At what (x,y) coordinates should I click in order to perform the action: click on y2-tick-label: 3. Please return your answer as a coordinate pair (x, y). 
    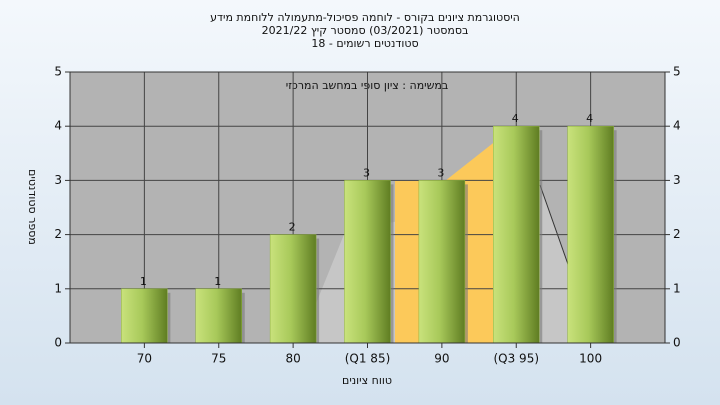
    Looking at the image, I should click on (677, 180).